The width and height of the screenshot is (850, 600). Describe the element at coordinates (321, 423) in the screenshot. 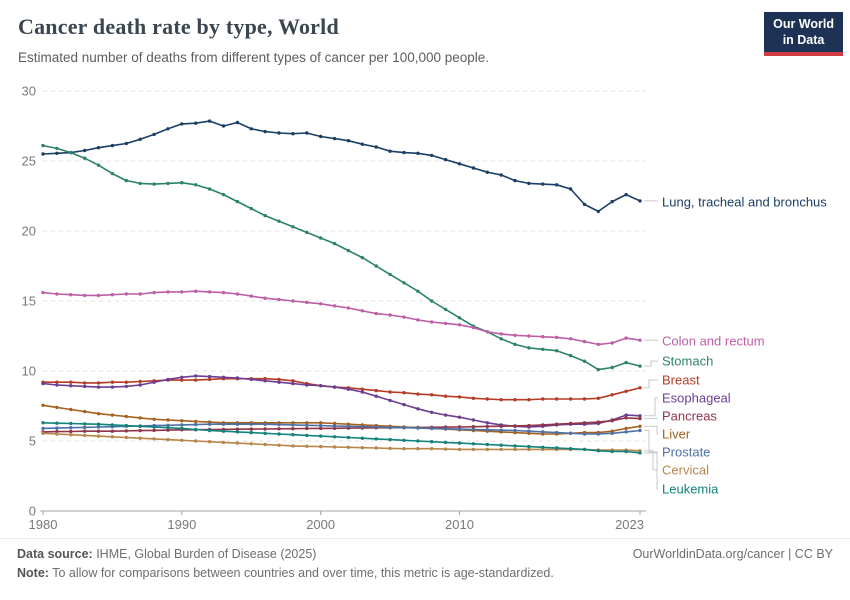

I see `point-liver-2000` at that location.